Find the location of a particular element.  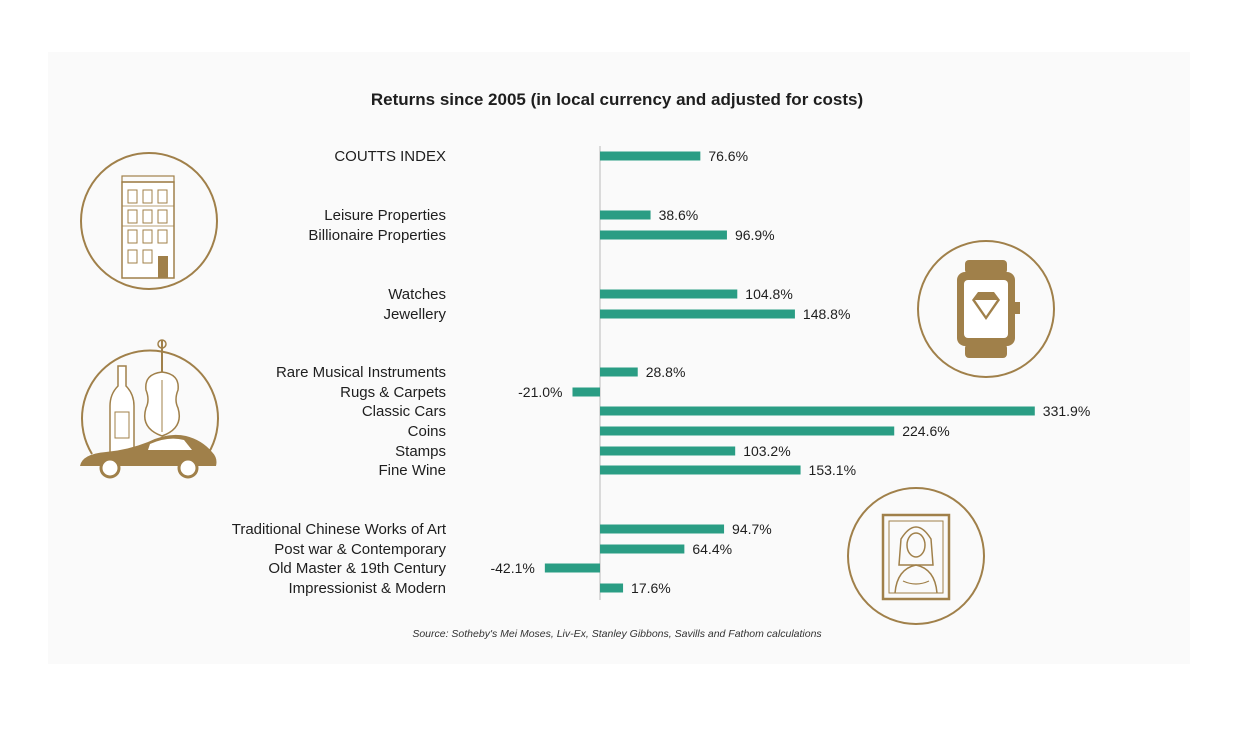

value-label-old-master-and-19th-century: -42.1% is located at coordinates (512, 568).